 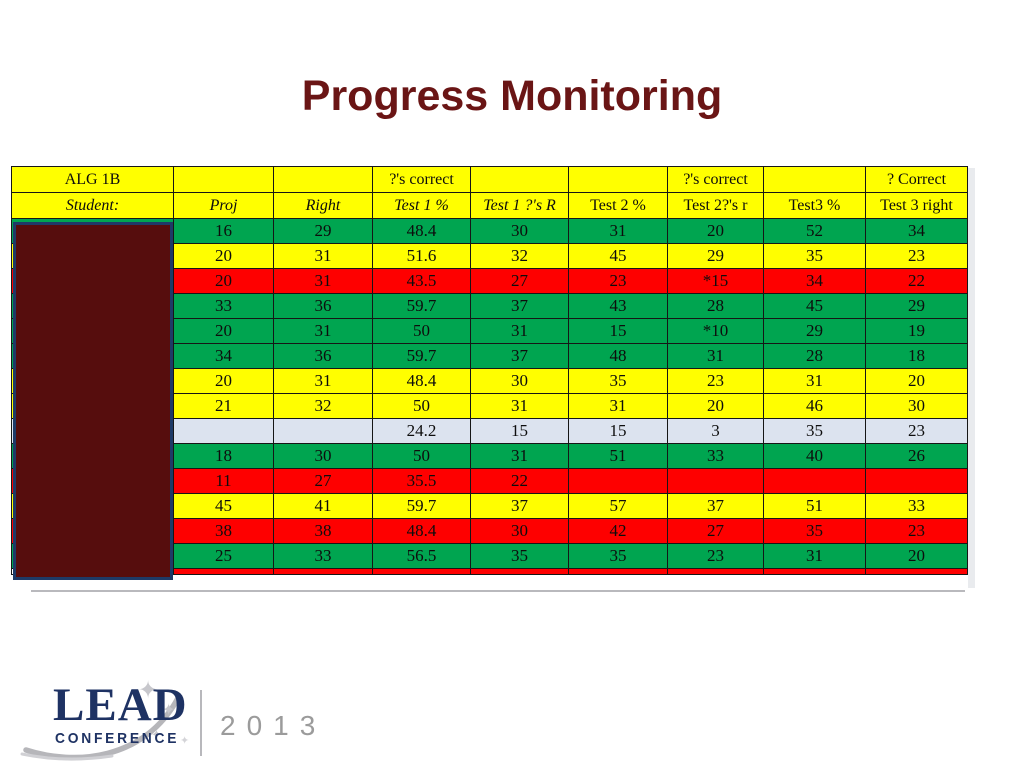 I want to click on score-cell: 42, so click(x=618, y=531).